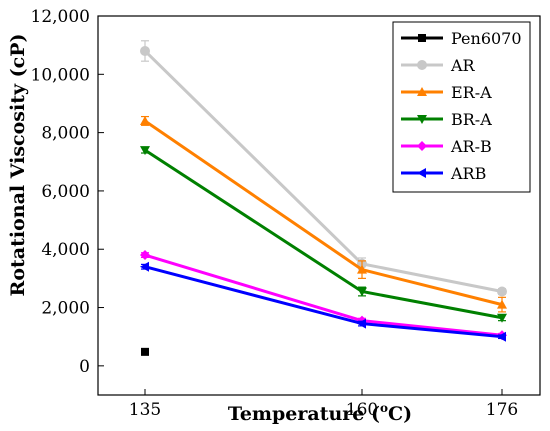  Describe the element at coordinates (446, 92) in the screenshot. I see `legend-item: ER-A` at that location.